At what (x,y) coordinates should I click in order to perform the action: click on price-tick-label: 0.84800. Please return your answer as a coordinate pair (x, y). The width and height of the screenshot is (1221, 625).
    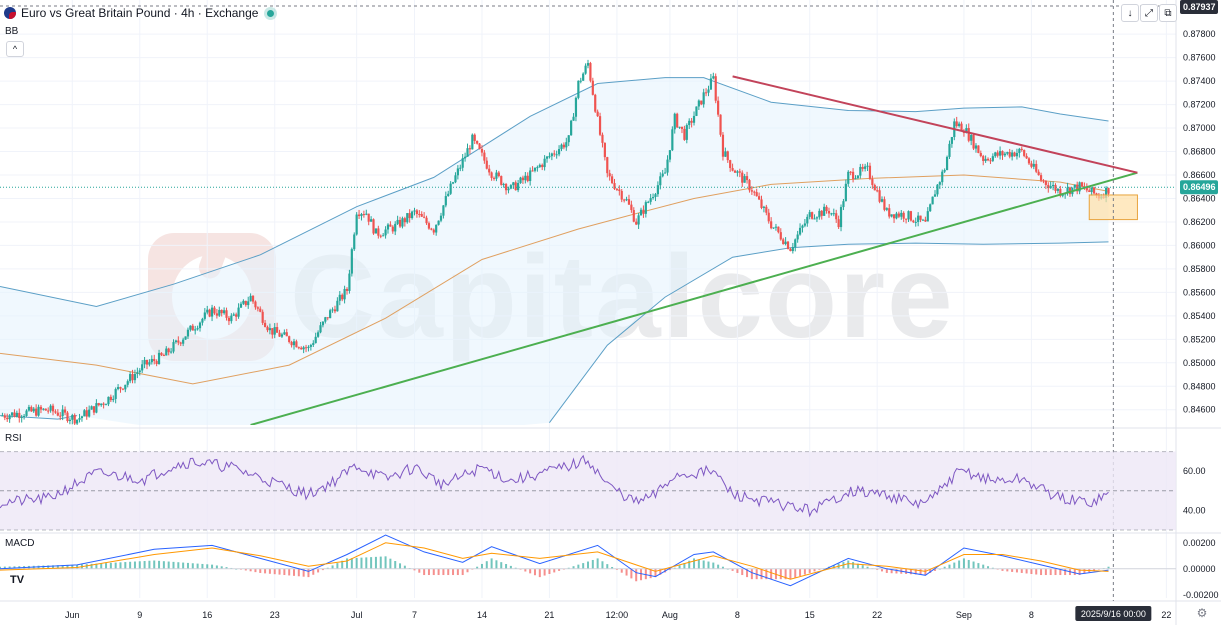
    Looking at the image, I should click on (1199, 386).